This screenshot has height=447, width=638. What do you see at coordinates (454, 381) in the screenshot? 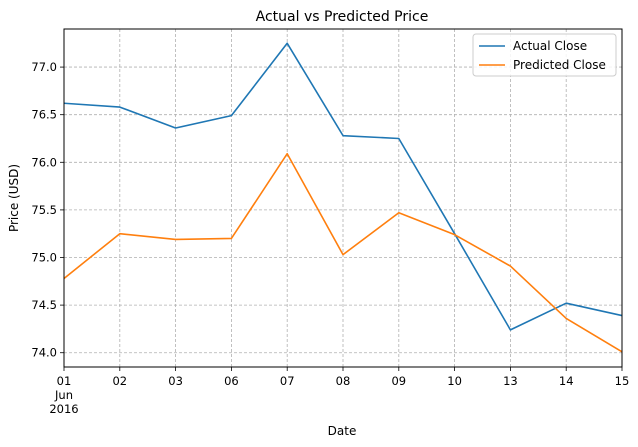
I see `x-tick-label: 10` at bounding box center [454, 381].